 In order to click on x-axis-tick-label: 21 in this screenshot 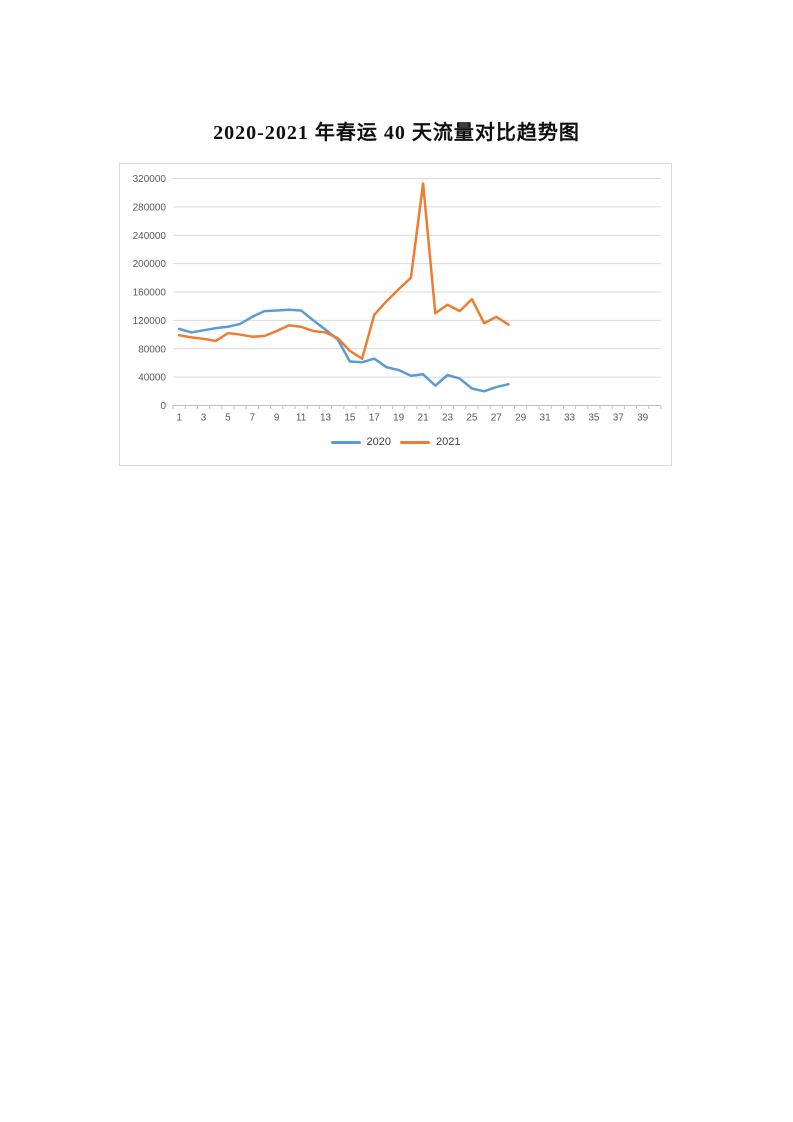, I will do `click(424, 418)`.